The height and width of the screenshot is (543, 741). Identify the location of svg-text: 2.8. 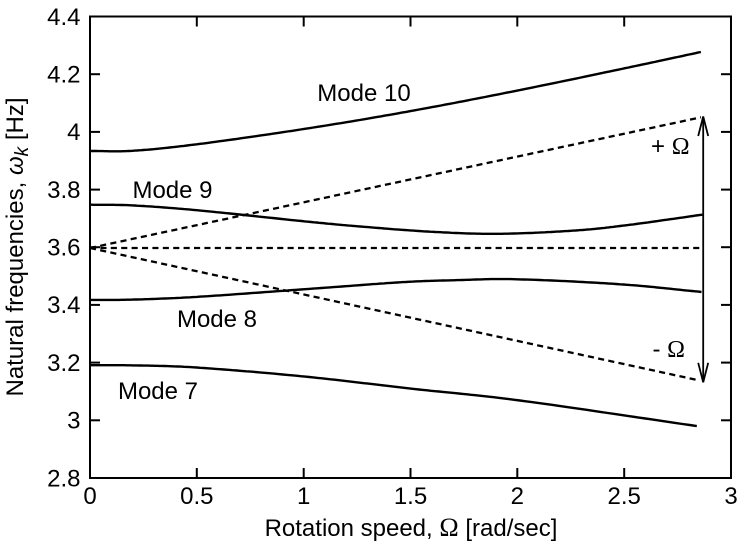
(63, 478).